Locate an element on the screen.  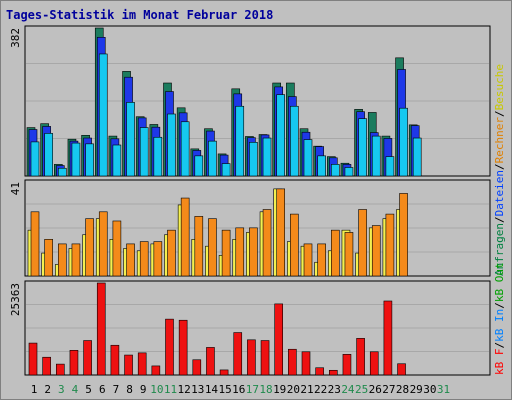
x-tick-label-day-29: 29 is located at coordinates (416, 389).